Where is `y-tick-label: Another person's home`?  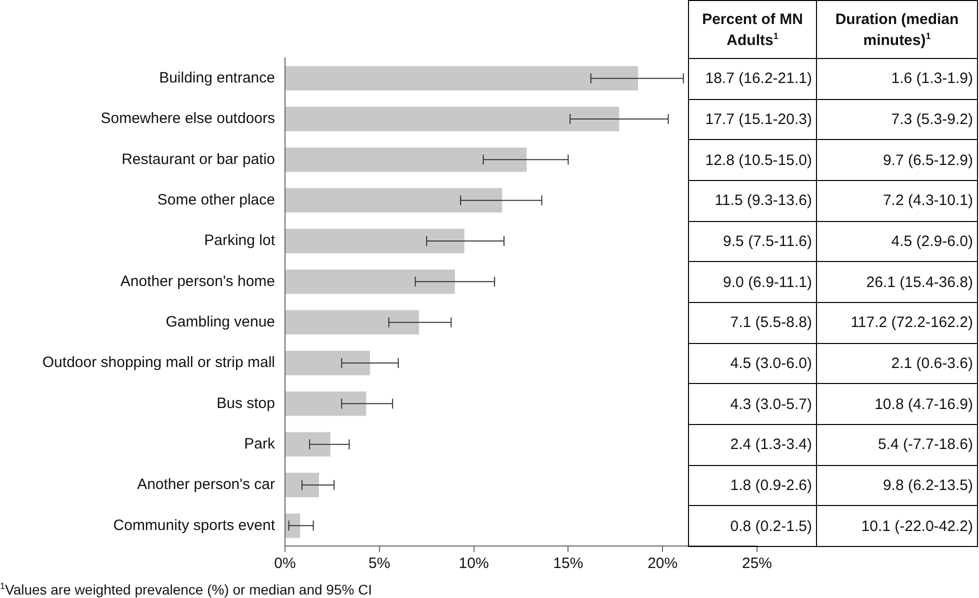 y-tick-label: Another person's home is located at coordinates (197, 281).